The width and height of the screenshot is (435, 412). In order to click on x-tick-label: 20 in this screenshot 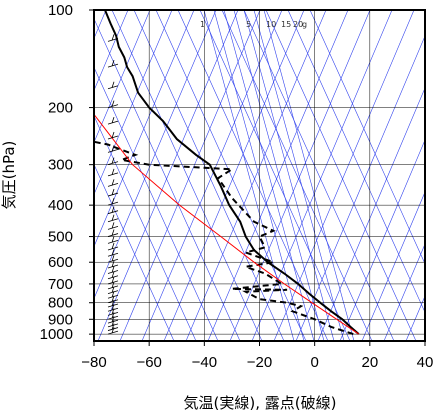, I will do `click(369, 362)`.